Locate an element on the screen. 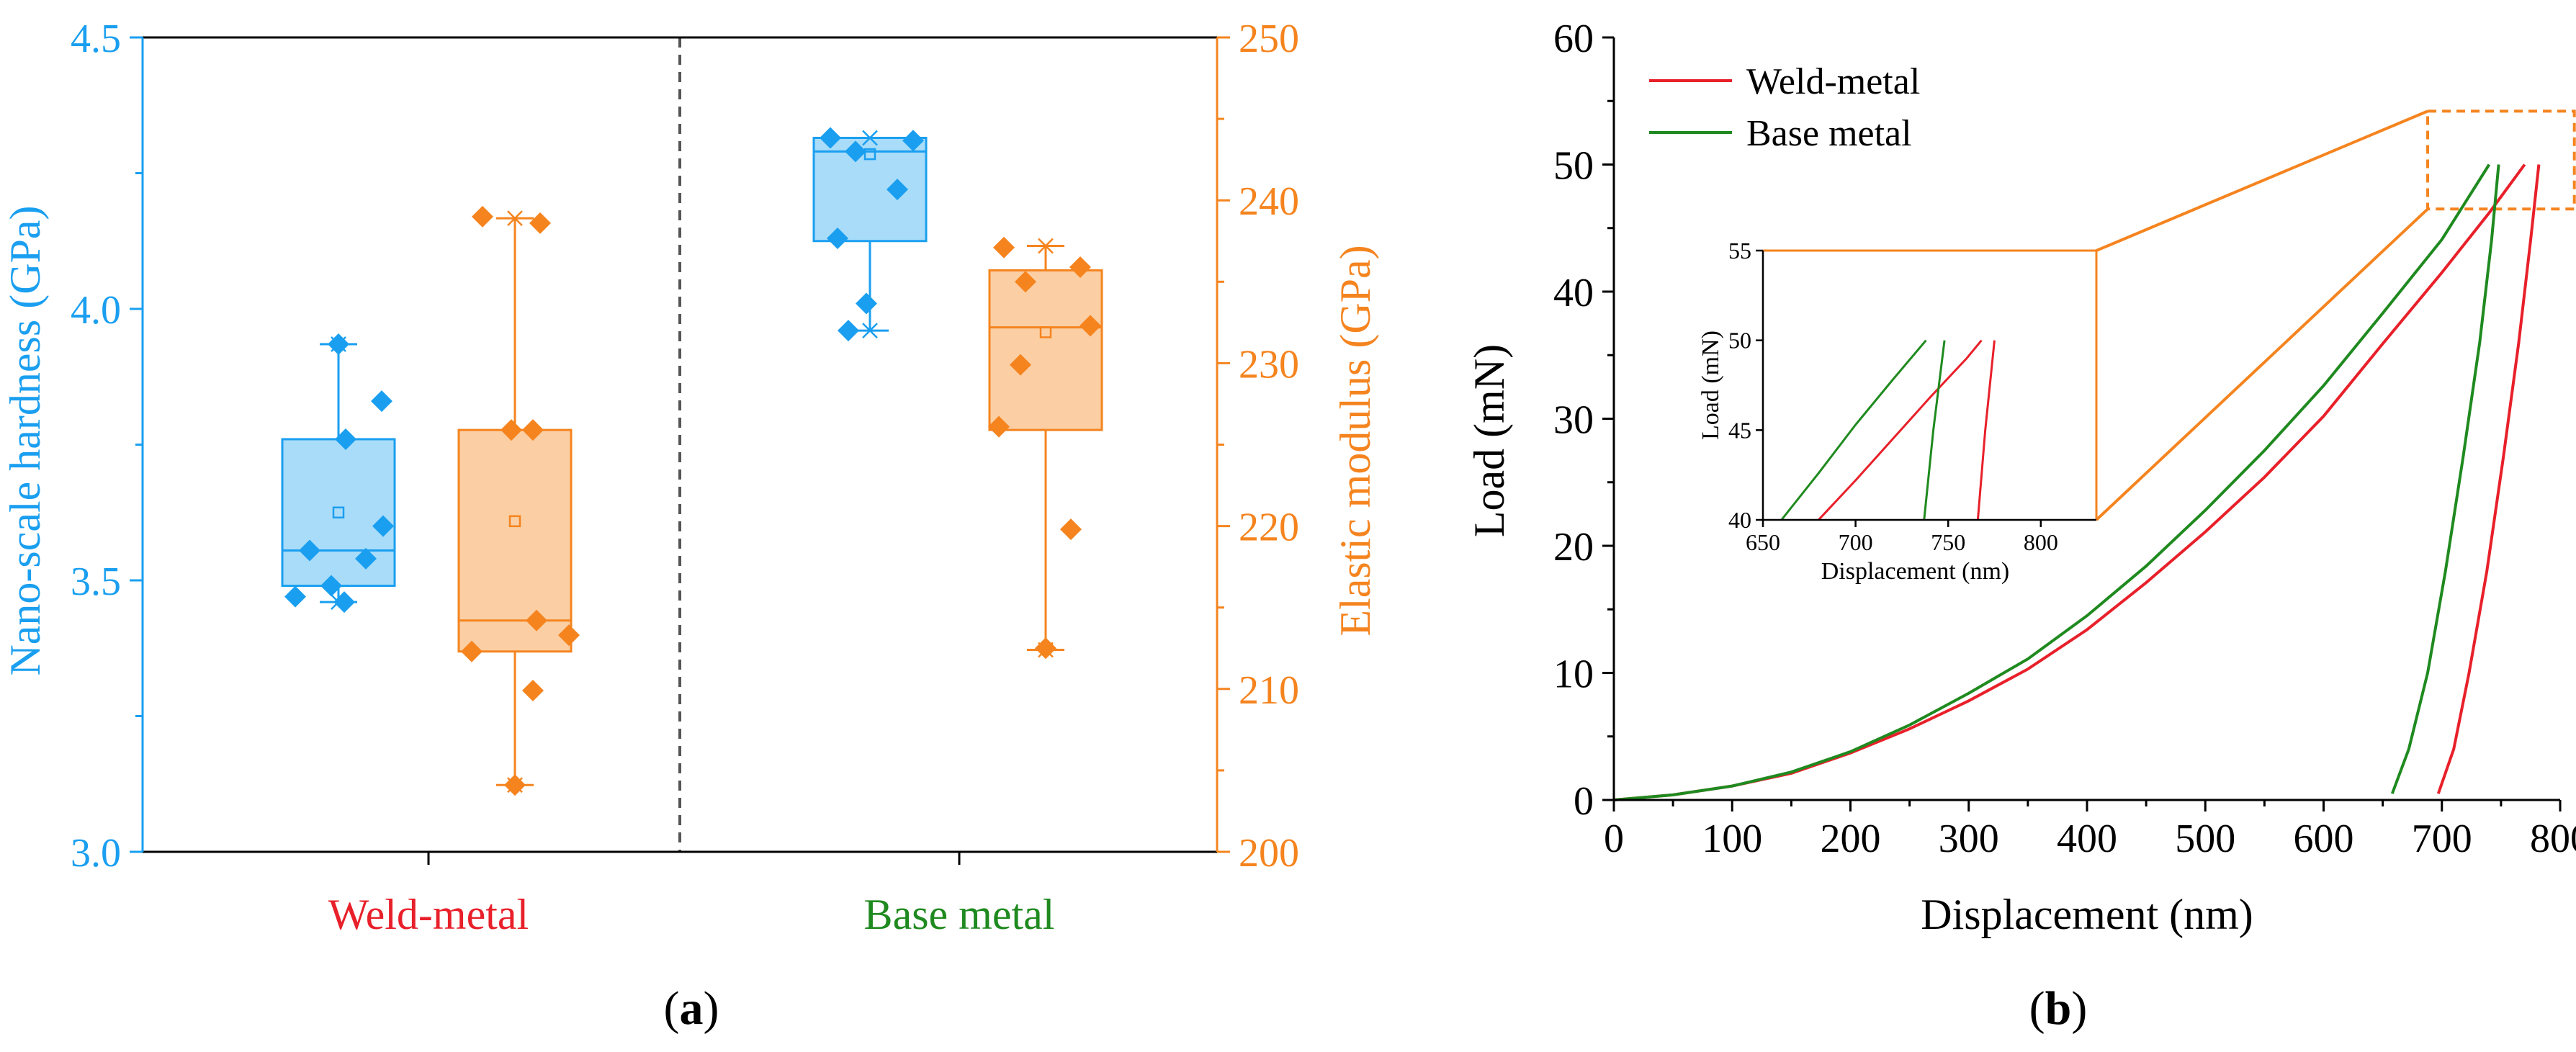 Image resolution: width=2576 pixels, height=1052 pixels. inset-series-base-metal is located at coordinates (1863, 430).